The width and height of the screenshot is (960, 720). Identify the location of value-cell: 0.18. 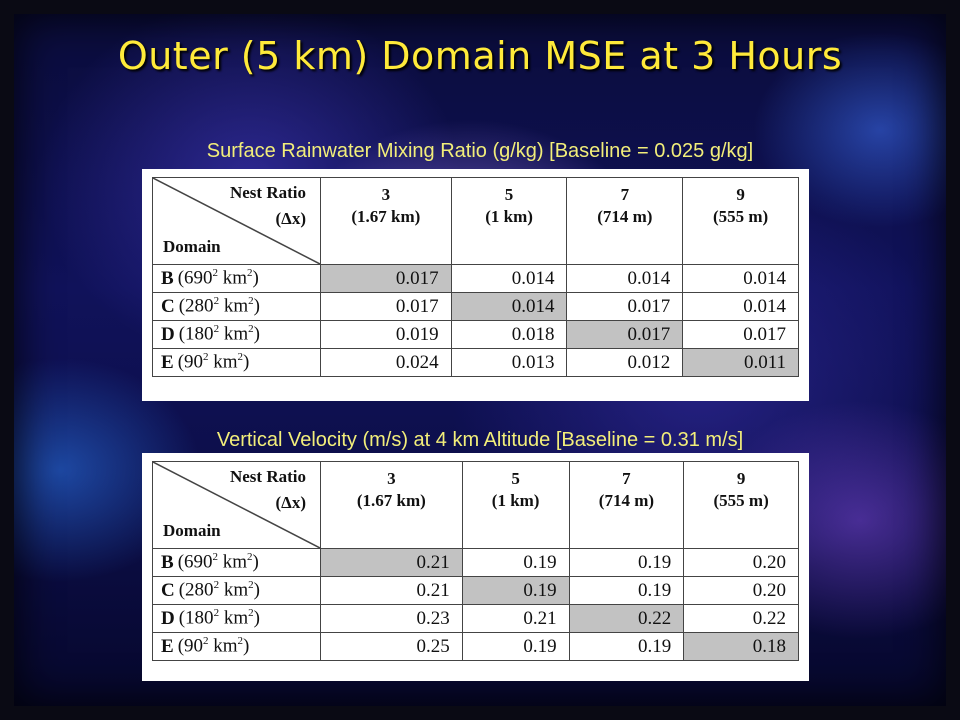
(741, 646).